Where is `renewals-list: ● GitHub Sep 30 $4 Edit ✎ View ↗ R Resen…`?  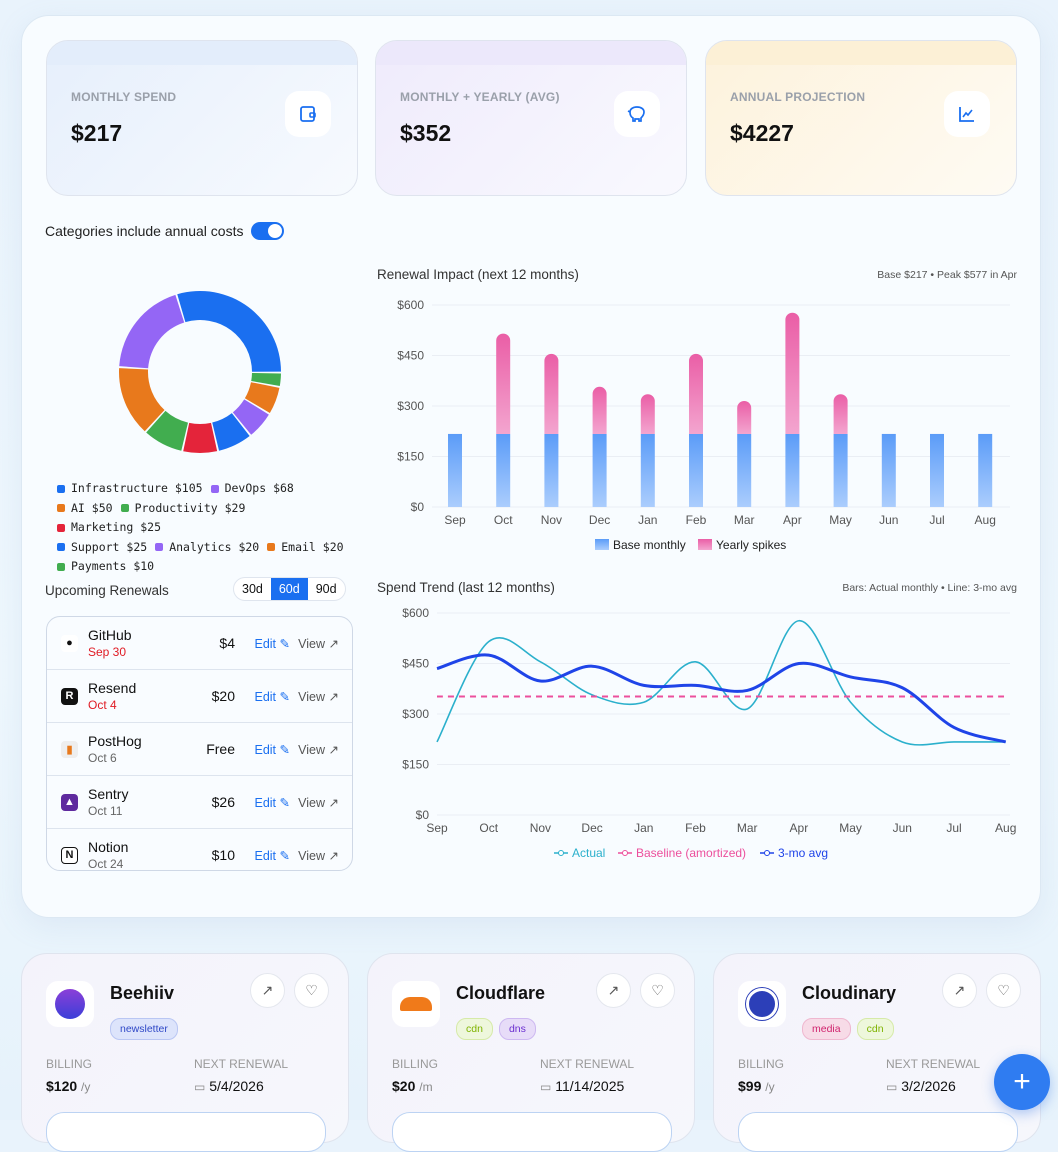 renewals-list: ● GitHub Sep 30 $4 Edit ✎ View ↗ R Resen… is located at coordinates (199, 743).